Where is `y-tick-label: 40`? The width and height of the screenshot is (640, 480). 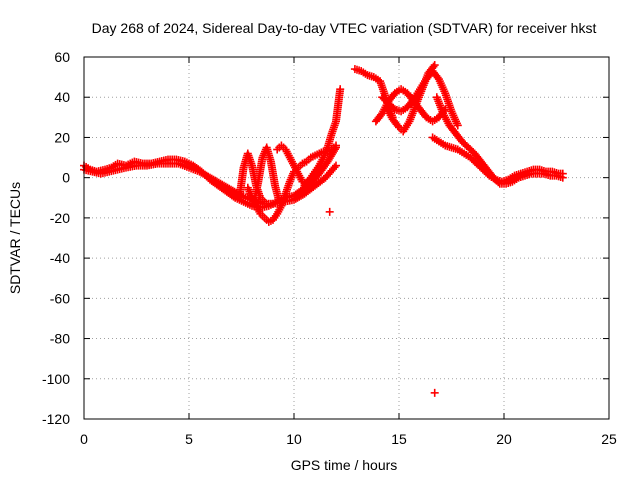
y-tick-label: 40 is located at coordinates (62, 97).